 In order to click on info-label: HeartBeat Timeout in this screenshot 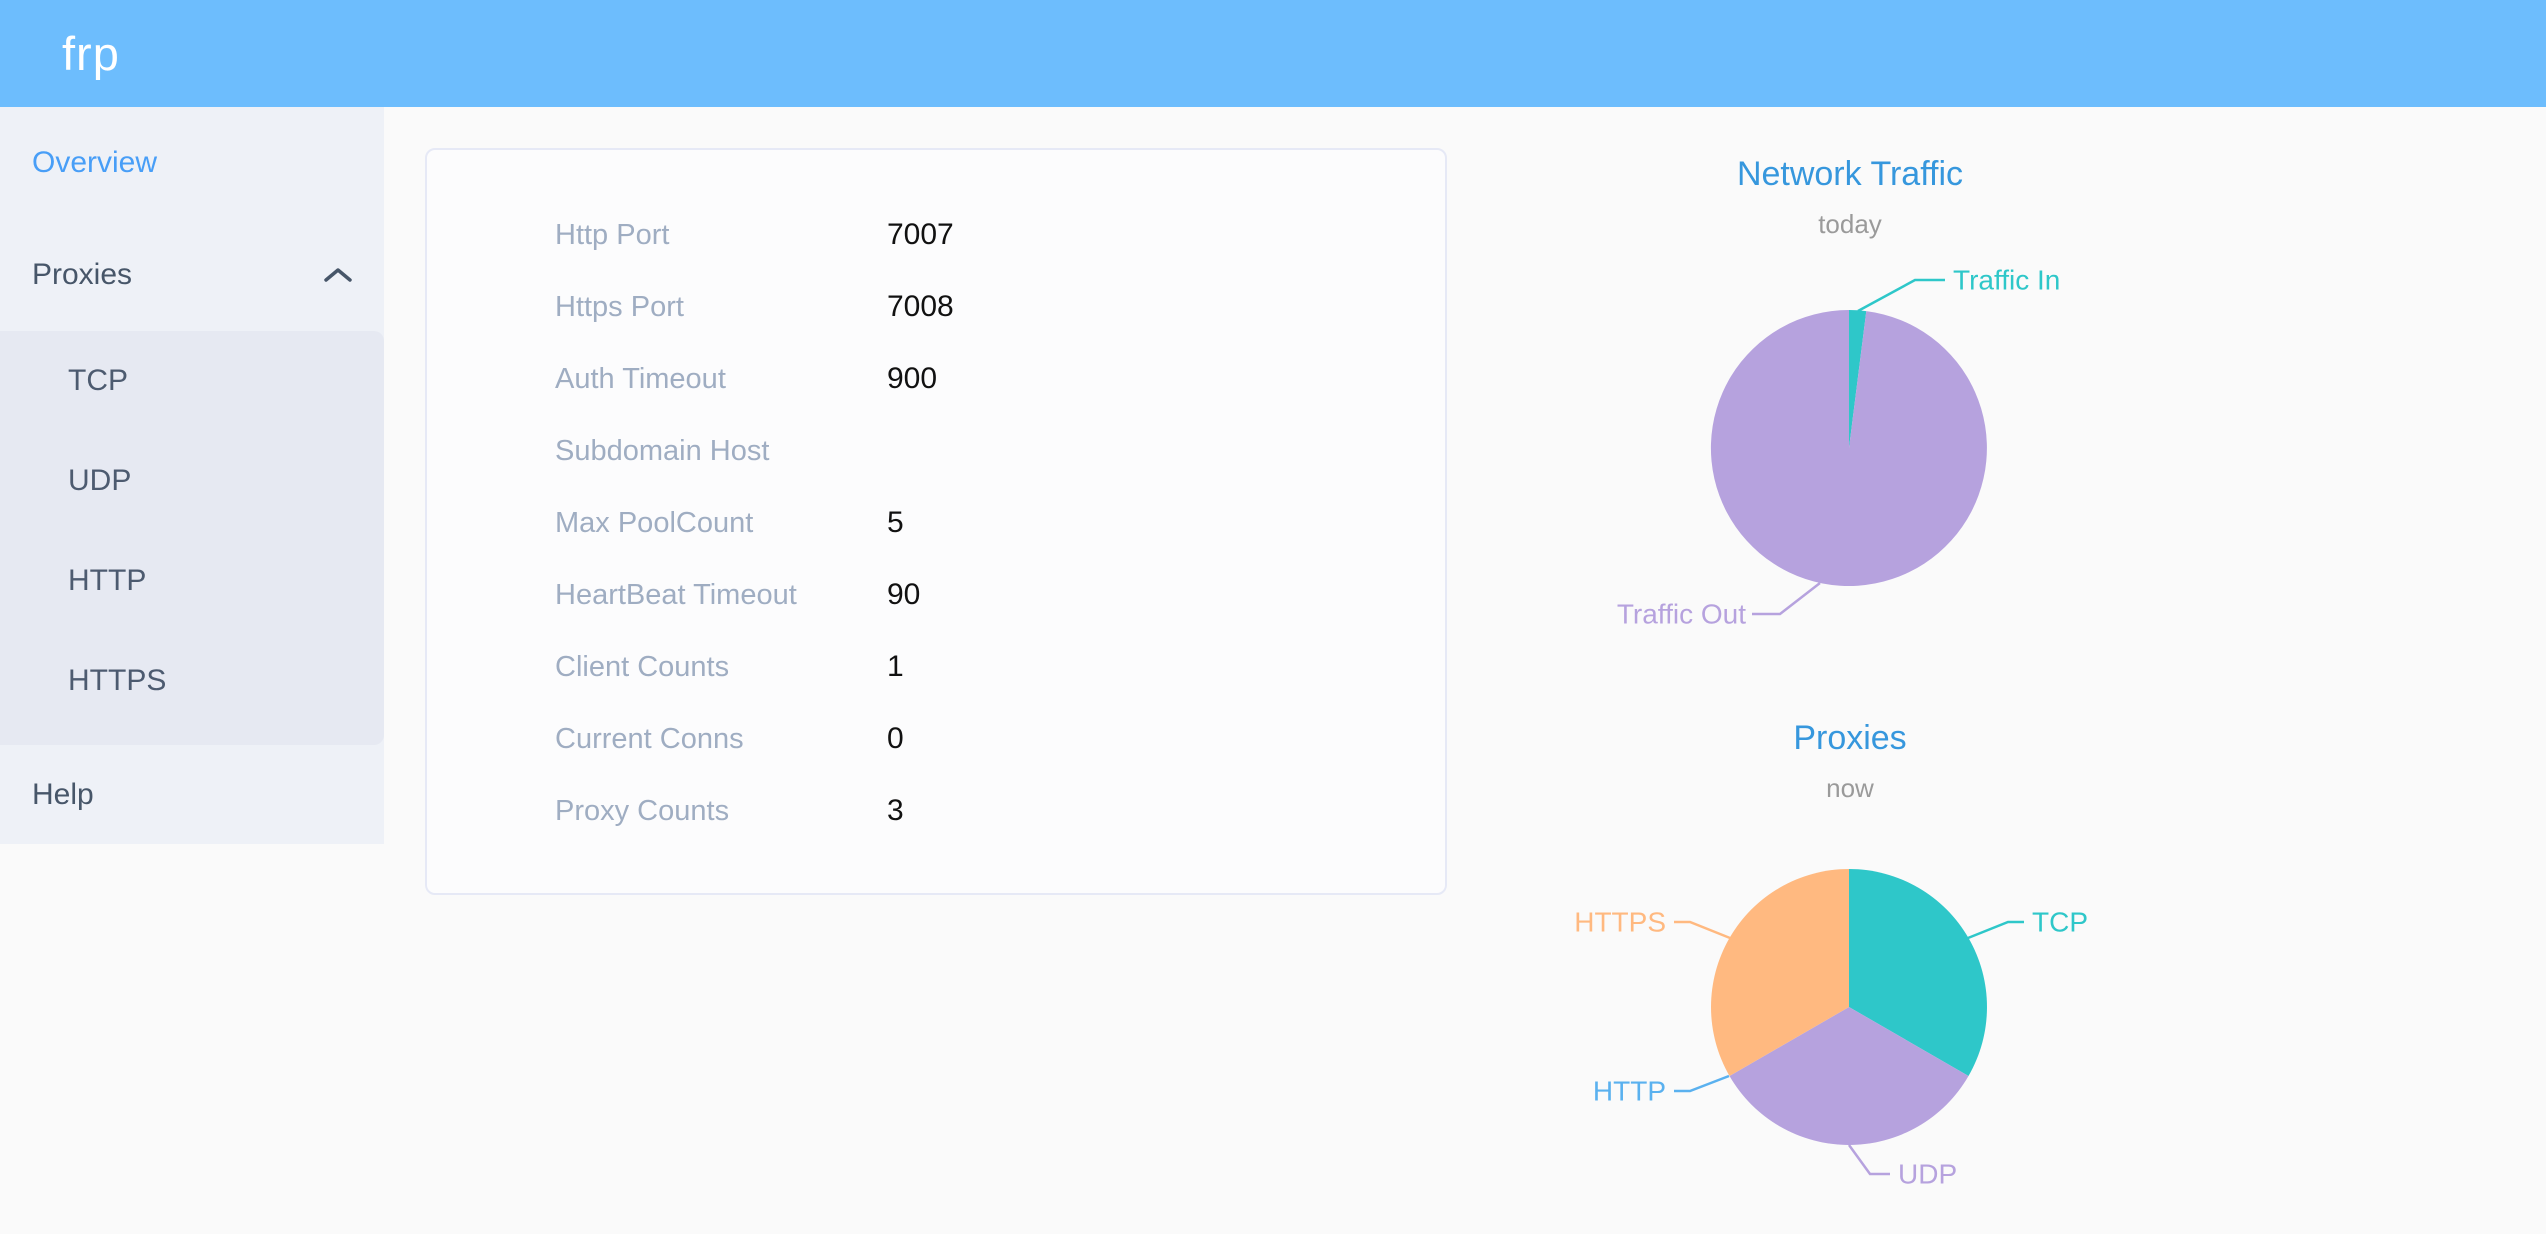, I will do `click(676, 594)`.